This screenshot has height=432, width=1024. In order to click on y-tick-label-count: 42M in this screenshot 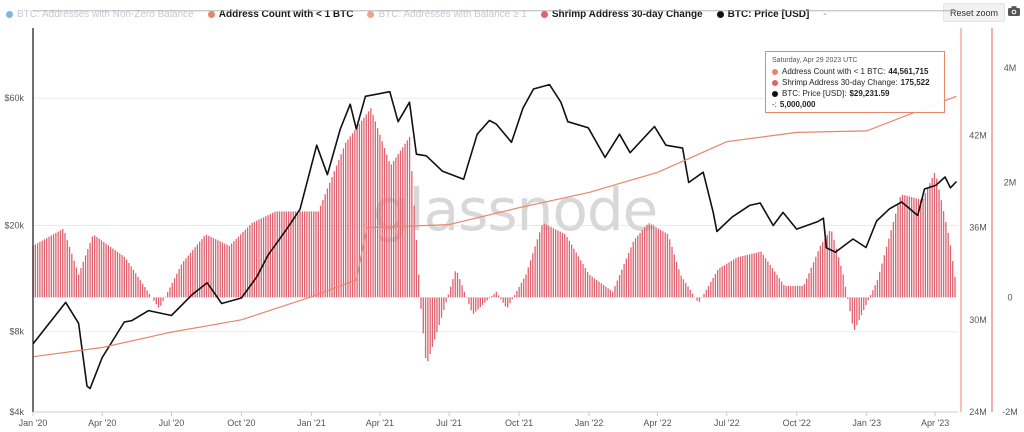, I will do `click(978, 136)`.